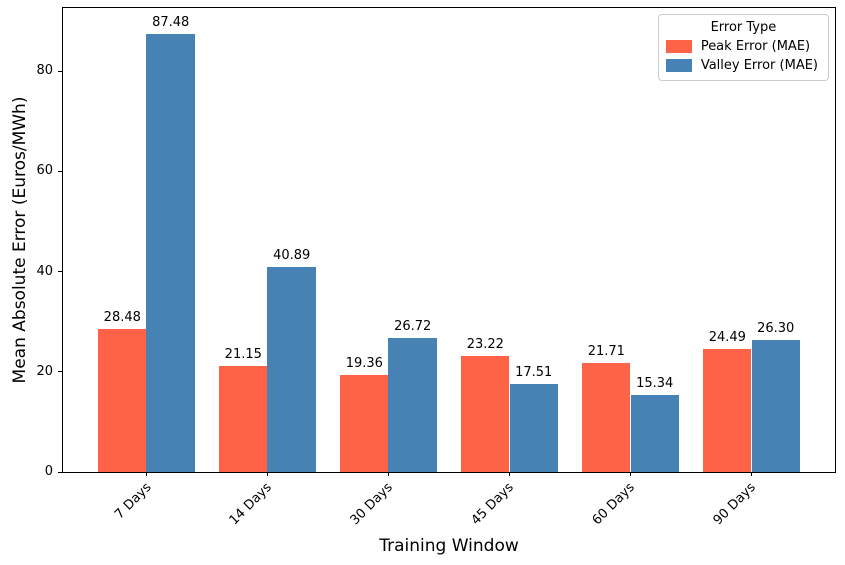 The image size is (845, 565). Describe the element at coordinates (251, 504) in the screenshot. I see `x-axis-tick-label-14-days: 14 Days` at that location.